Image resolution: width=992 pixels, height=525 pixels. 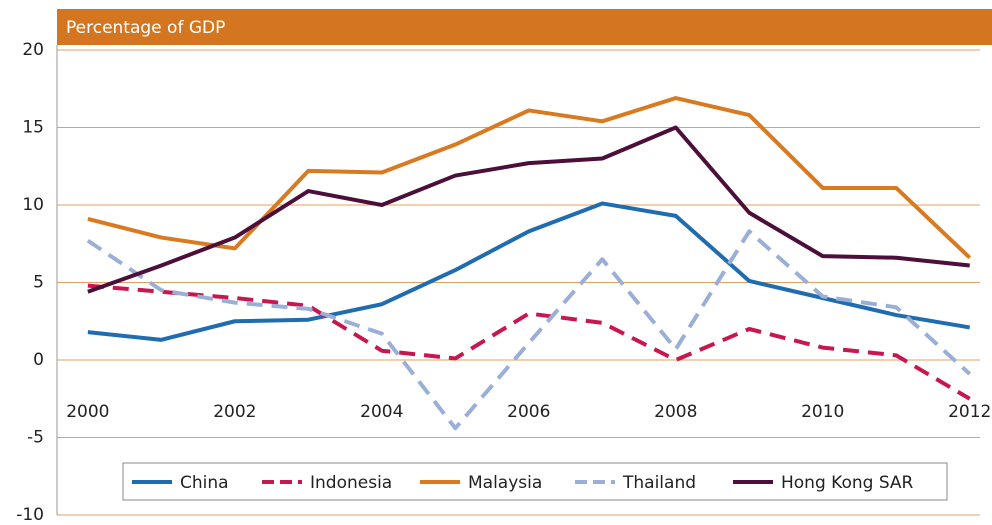 I want to click on y-axis-label: Percentage of GDP, so click(x=145, y=28).